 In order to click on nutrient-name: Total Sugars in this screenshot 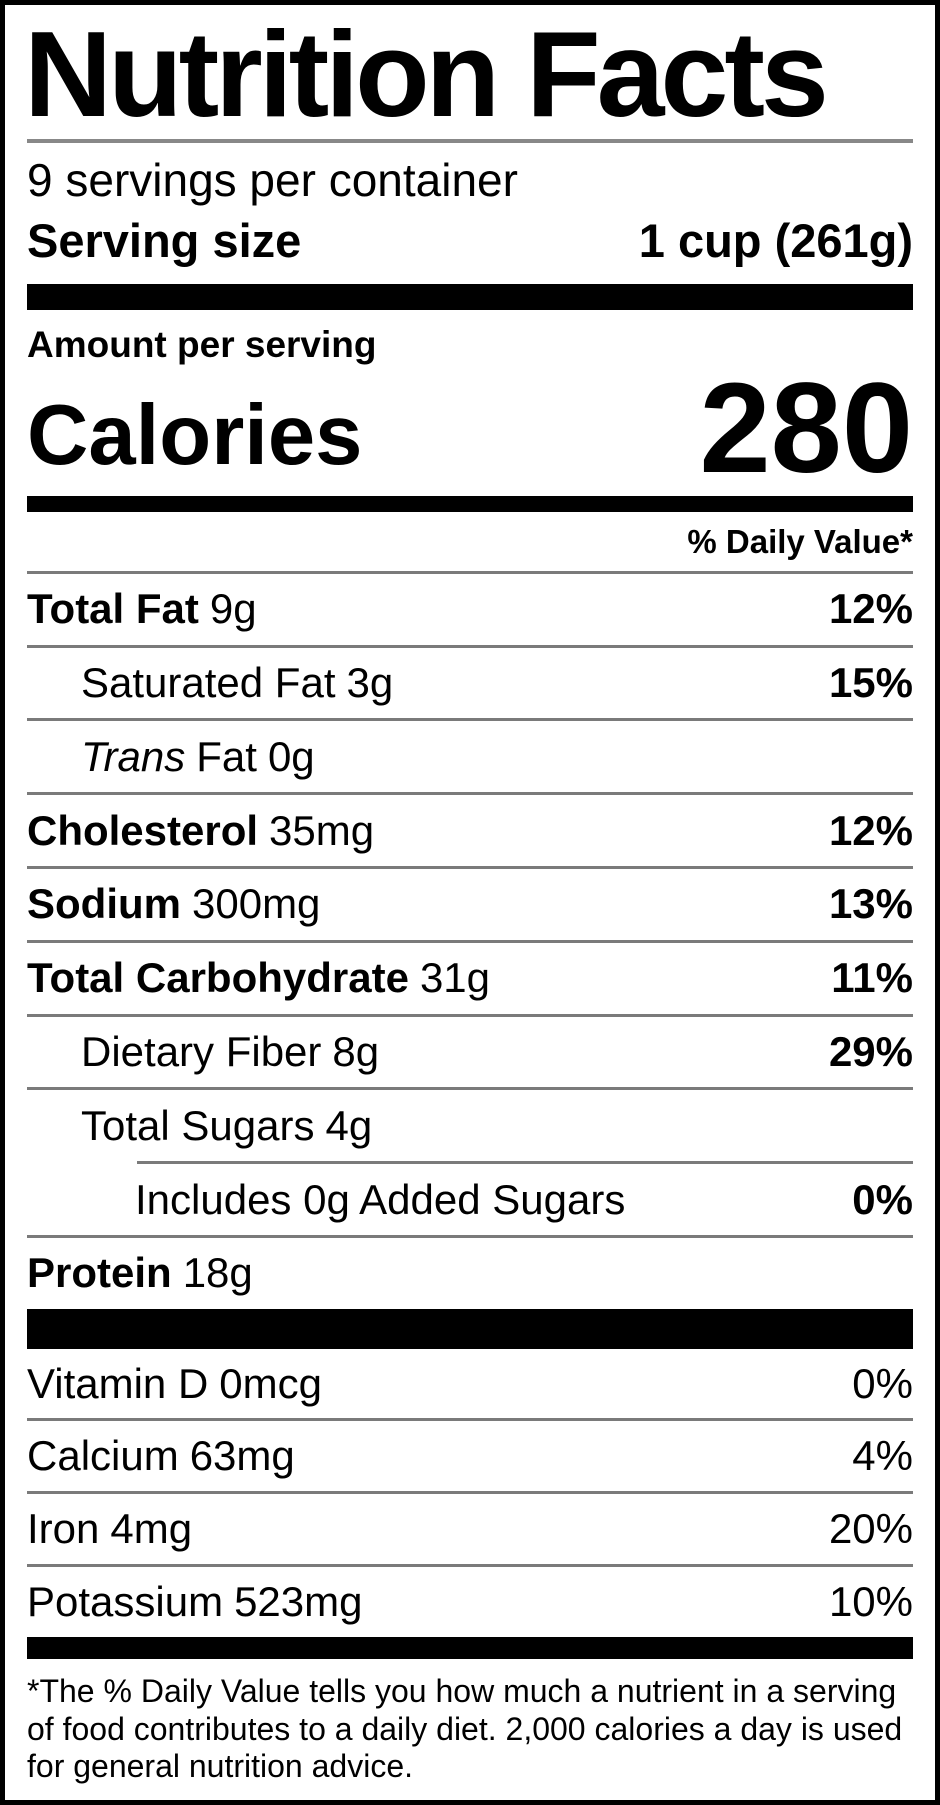, I will do `click(198, 1125)`.